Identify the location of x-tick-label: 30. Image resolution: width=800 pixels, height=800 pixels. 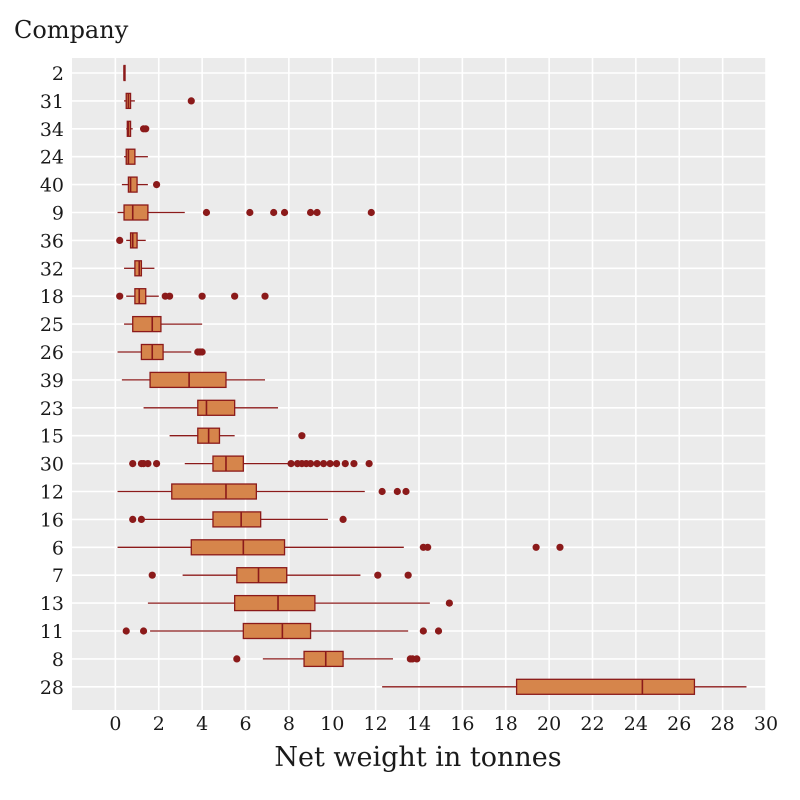
(766, 724).